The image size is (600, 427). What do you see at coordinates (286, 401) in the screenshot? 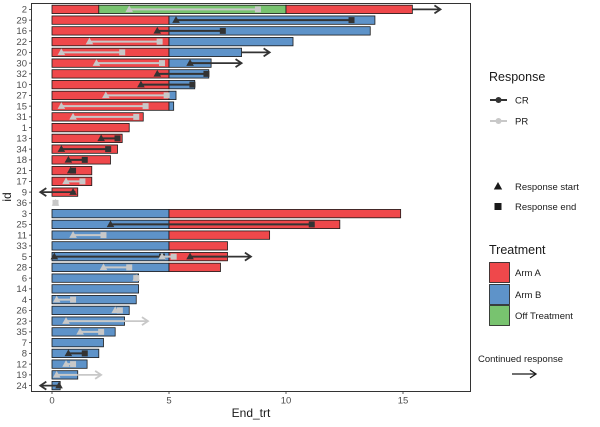
I see `x-tick-label-10: 10` at bounding box center [286, 401].